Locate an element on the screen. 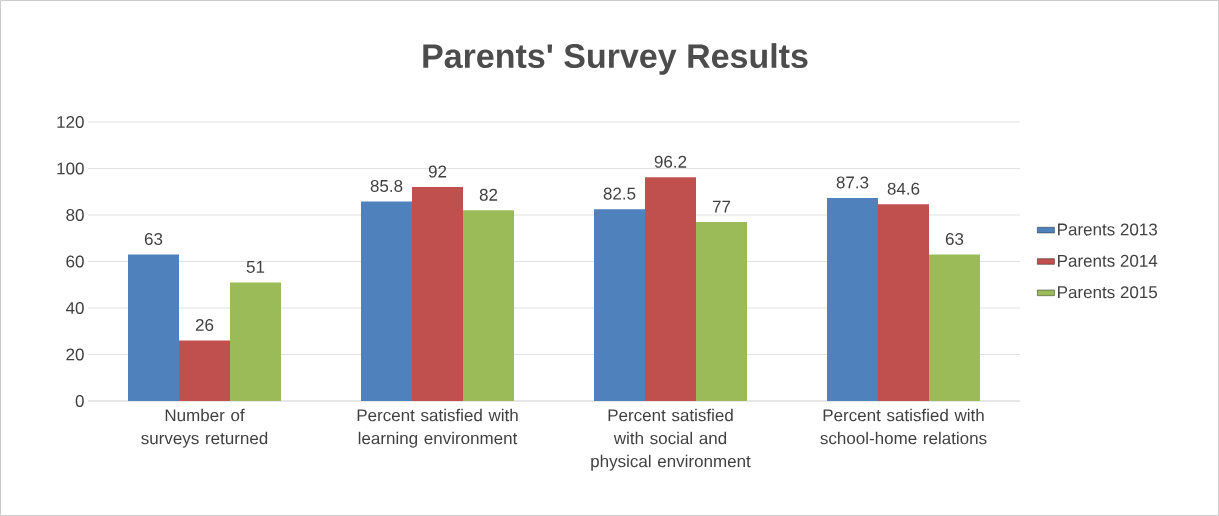 Image resolution: width=1219 pixels, height=516 pixels. y-tick-label: 40 is located at coordinates (74, 308).